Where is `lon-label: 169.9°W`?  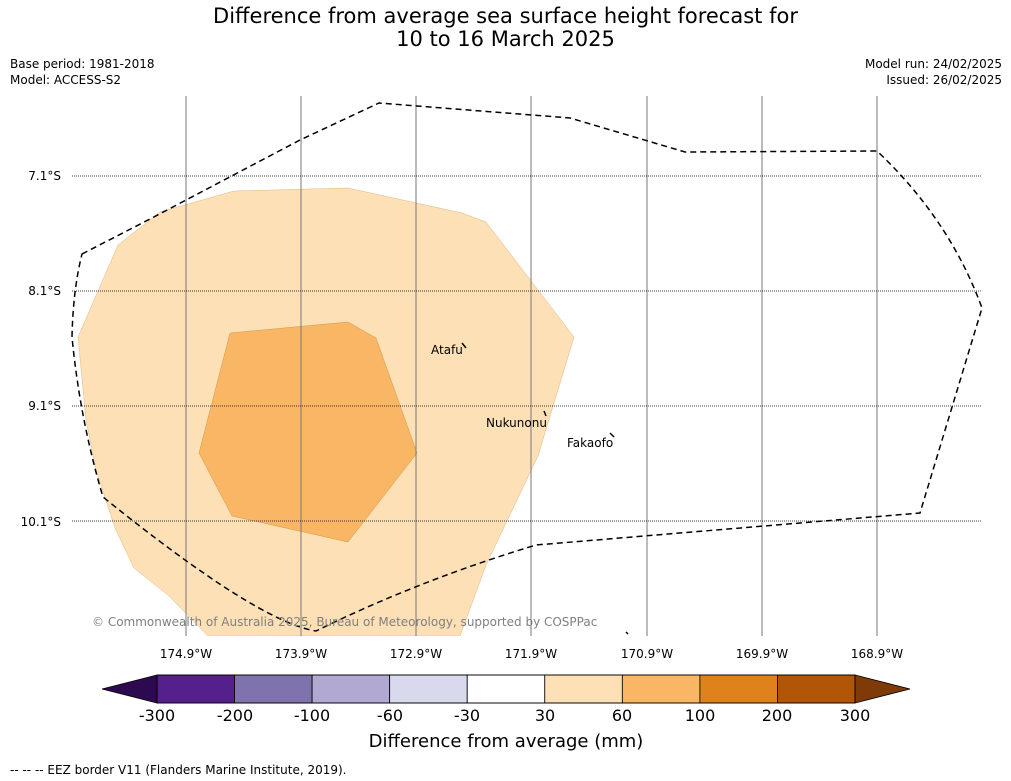 lon-label: 169.9°W is located at coordinates (762, 654).